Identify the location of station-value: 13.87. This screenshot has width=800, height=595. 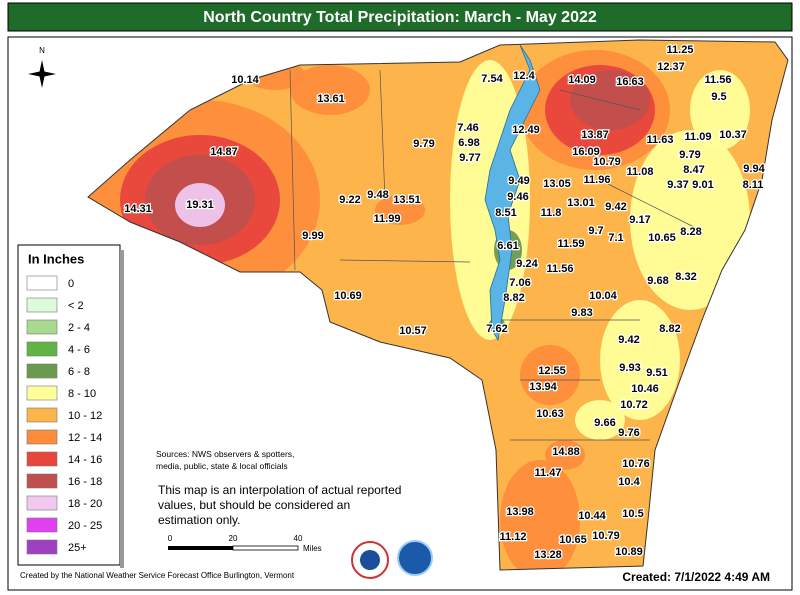
(595, 135).